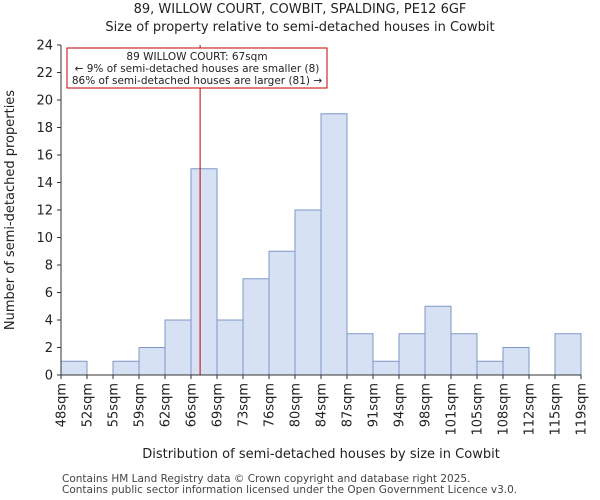  I want to click on x-tick-label-48sqm: 48sqm, so click(62, 405).